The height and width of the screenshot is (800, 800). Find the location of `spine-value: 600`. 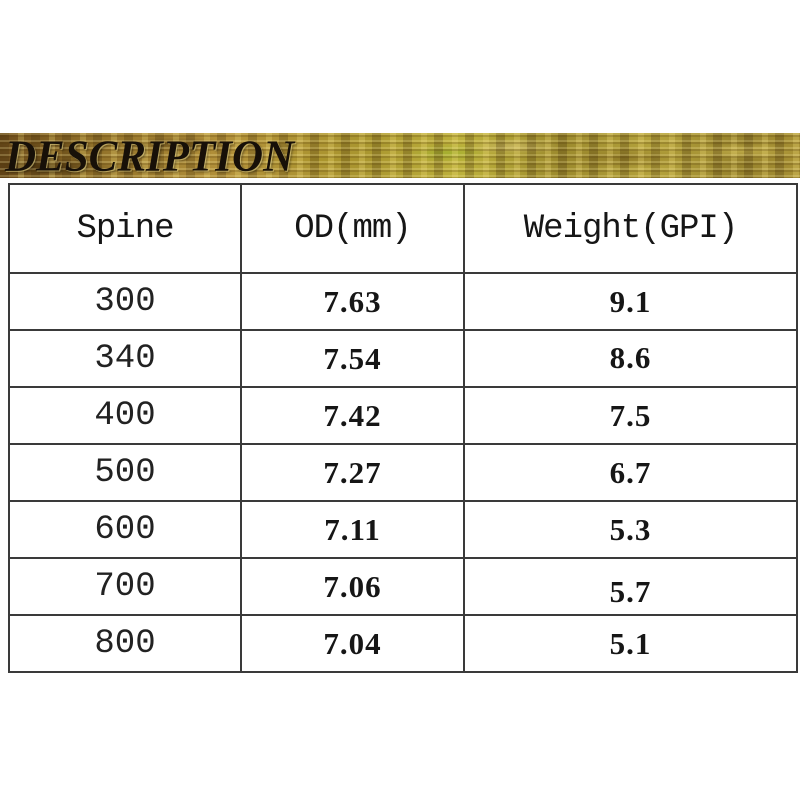

spine-value: 600 is located at coordinates (125, 529).